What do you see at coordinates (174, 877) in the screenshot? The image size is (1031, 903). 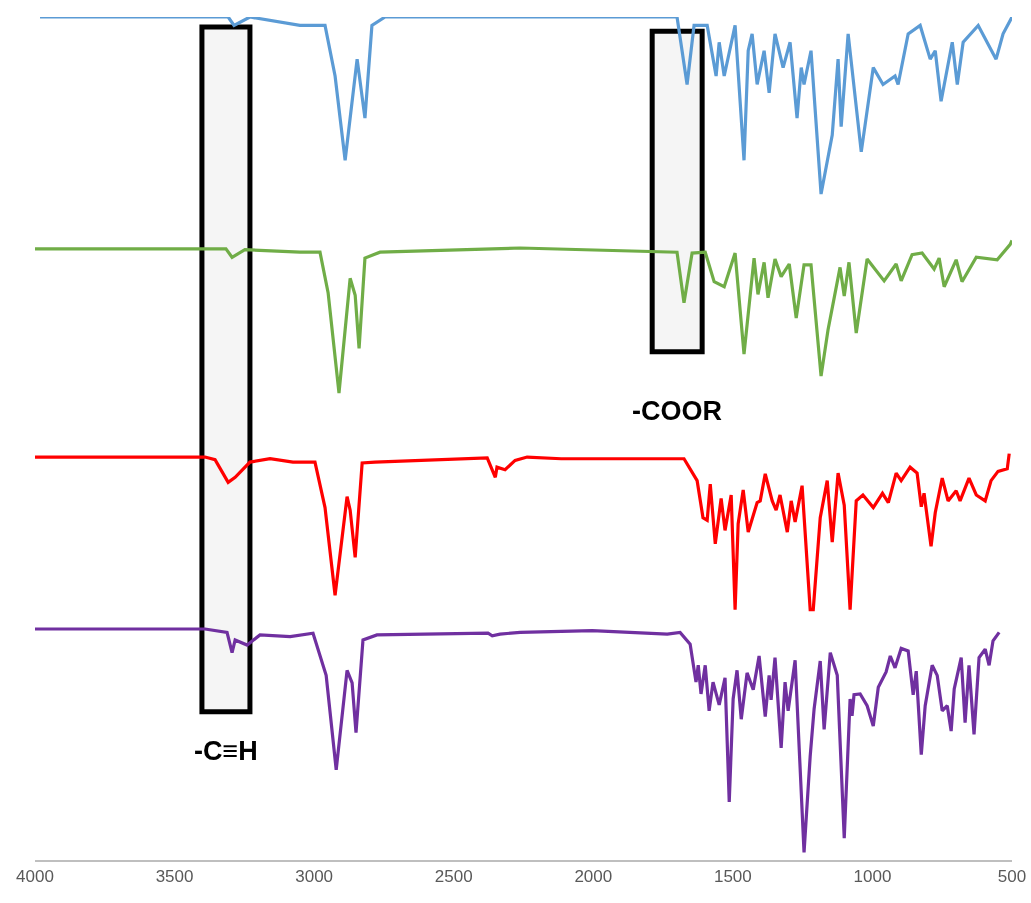 I see `x-tick-label: 3500` at bounding box center [174, 877].